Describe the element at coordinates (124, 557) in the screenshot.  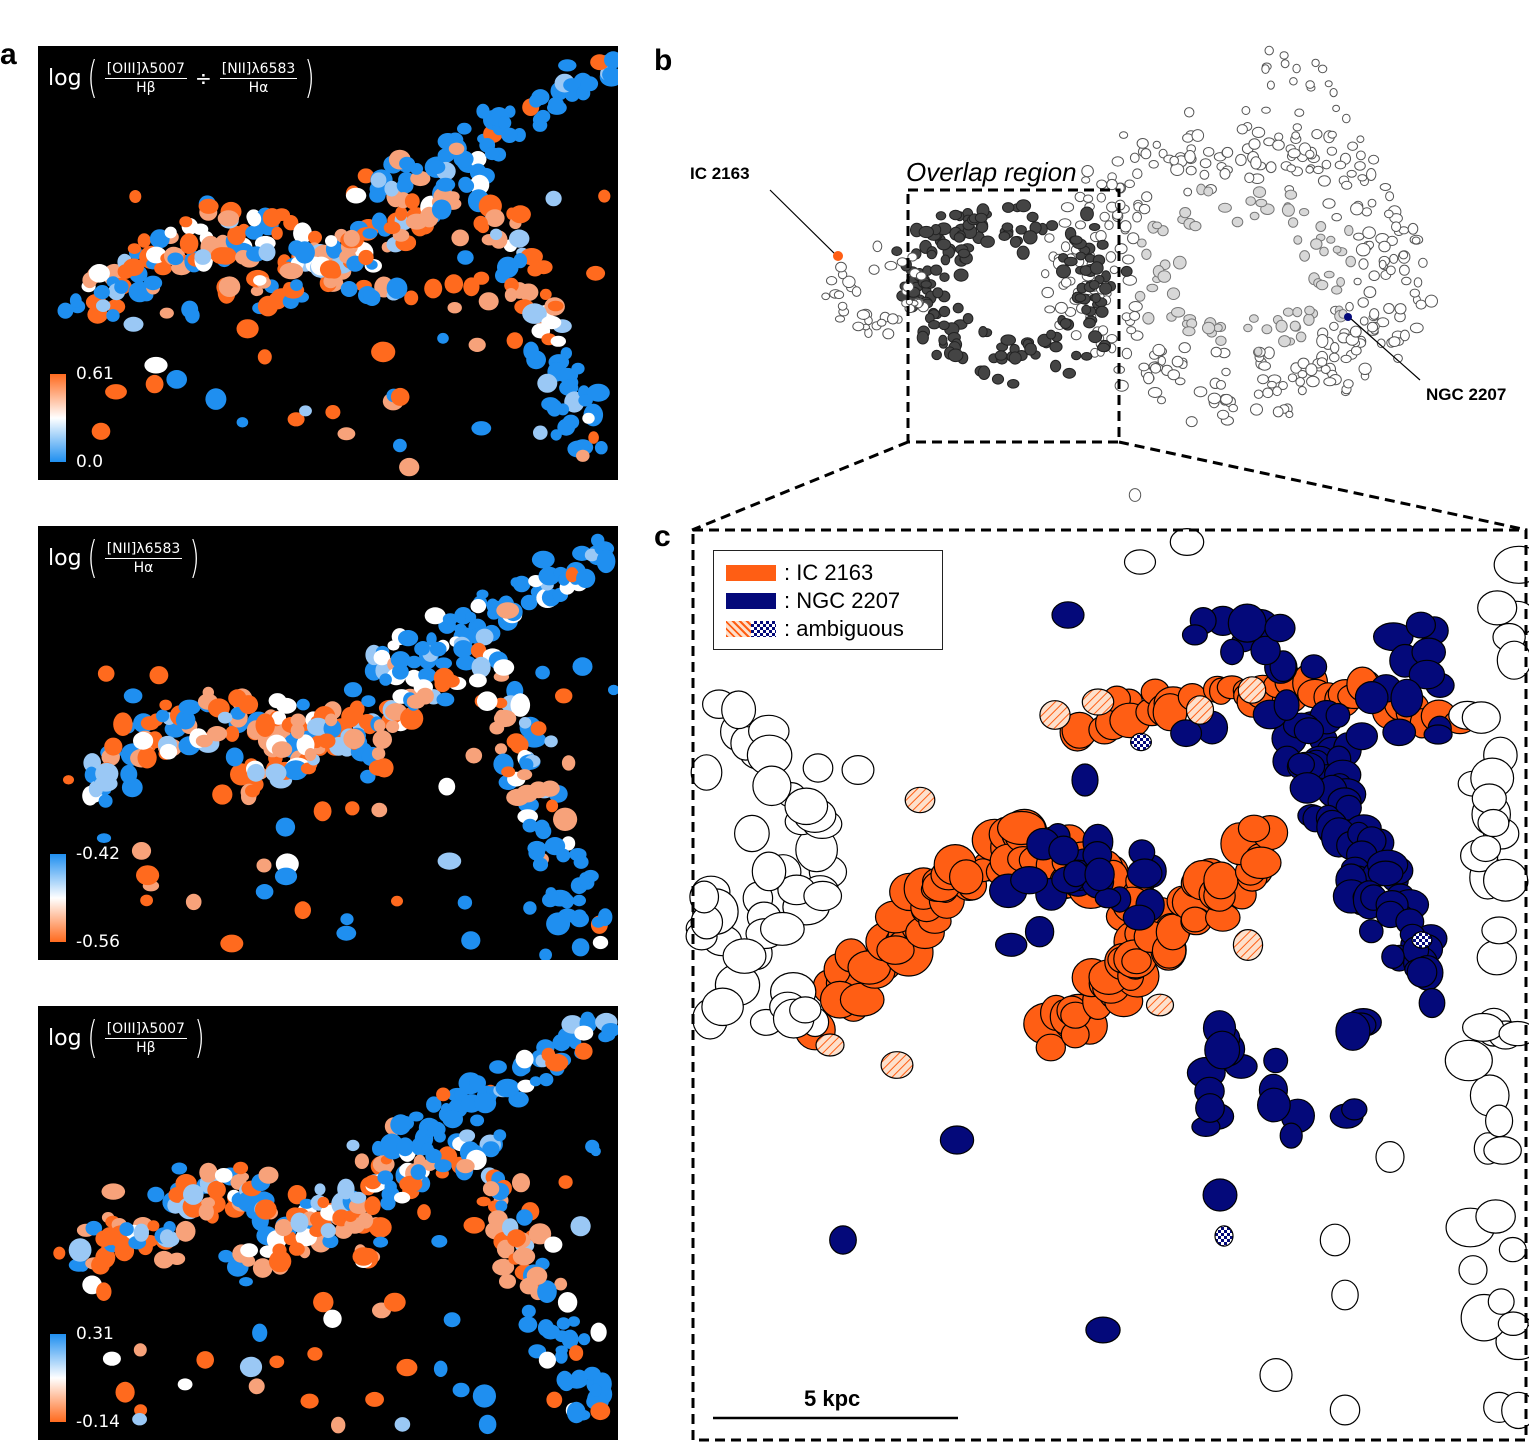
I see `map-formula: log ( [NII]λ6583 Hα )` at that location.